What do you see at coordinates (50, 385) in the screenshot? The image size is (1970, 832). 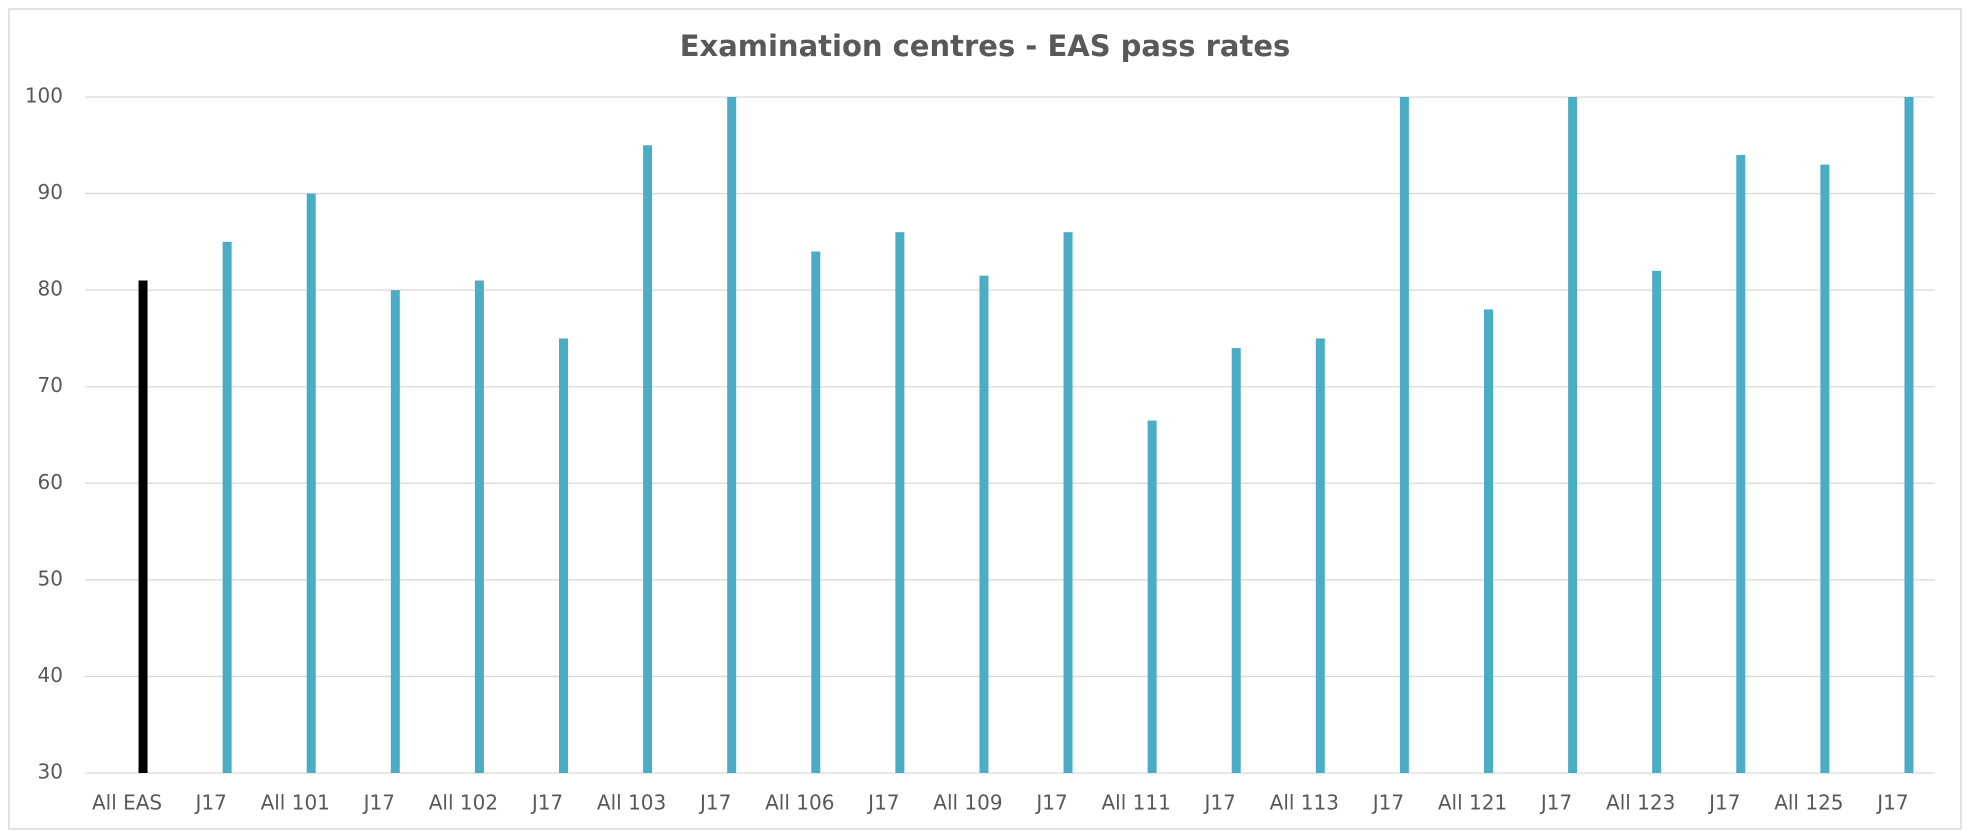 I see `y-tick-label: 70` at bounding box center [50, 385].